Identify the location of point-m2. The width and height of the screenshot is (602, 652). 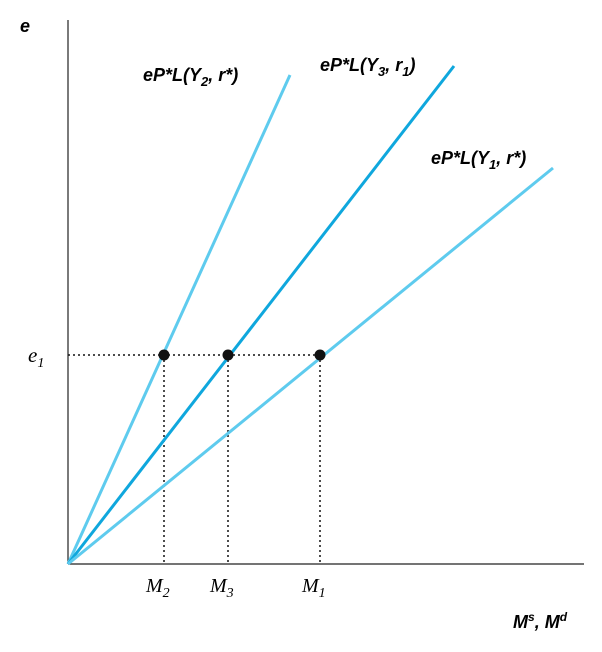
(164, 355).